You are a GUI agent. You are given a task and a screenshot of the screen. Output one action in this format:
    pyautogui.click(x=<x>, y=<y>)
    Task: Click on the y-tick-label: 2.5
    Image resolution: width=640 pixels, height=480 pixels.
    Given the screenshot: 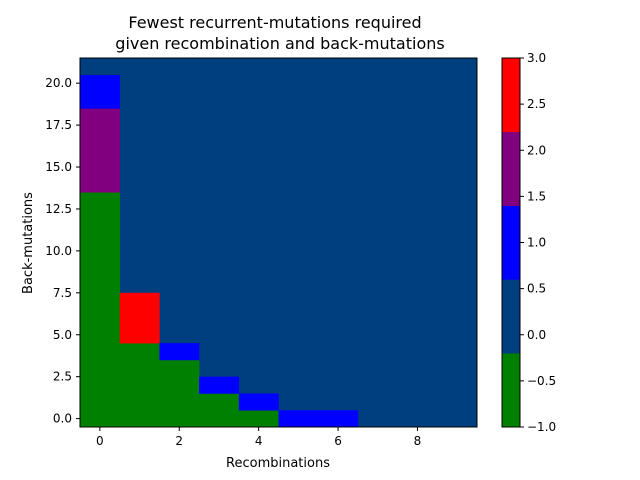 What is the action you would take?
    pyautogui.click(x=62, y=377)
    